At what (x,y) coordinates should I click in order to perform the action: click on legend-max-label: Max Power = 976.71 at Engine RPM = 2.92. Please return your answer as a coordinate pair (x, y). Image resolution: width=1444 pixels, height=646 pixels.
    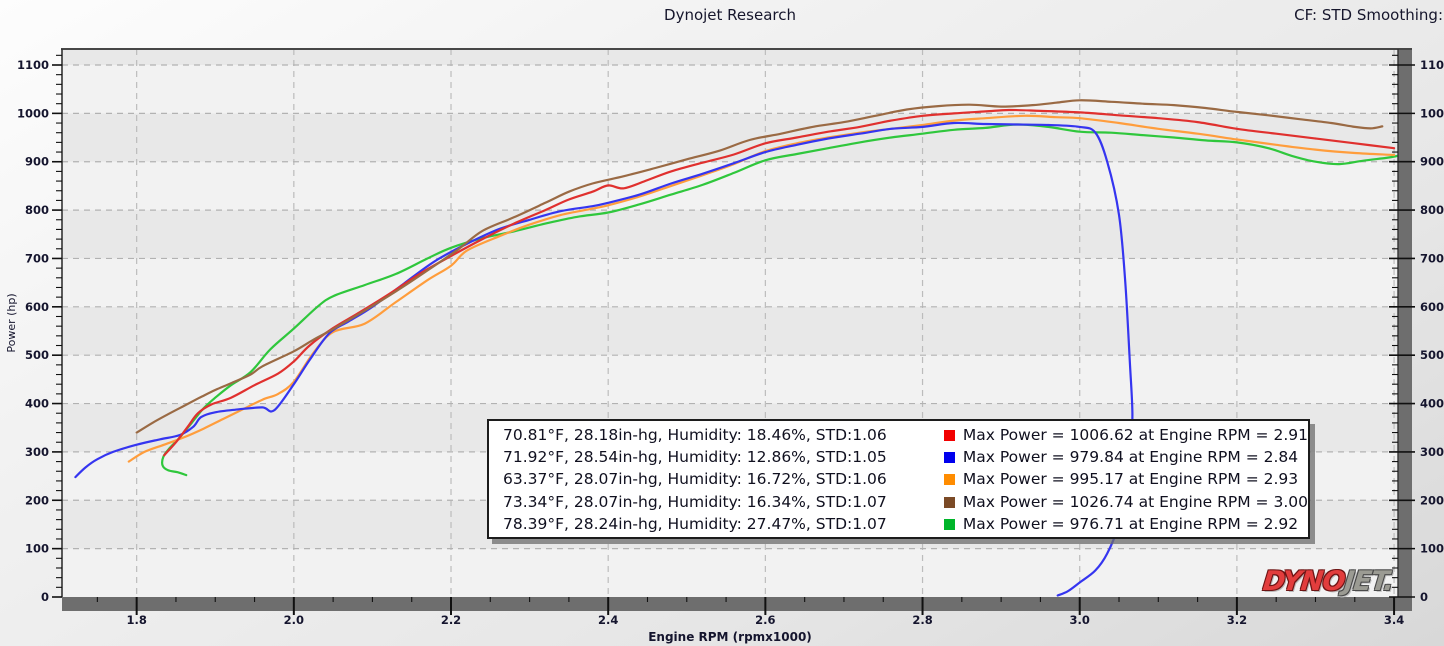
    Looking at the image, I should click on (1130, 523).